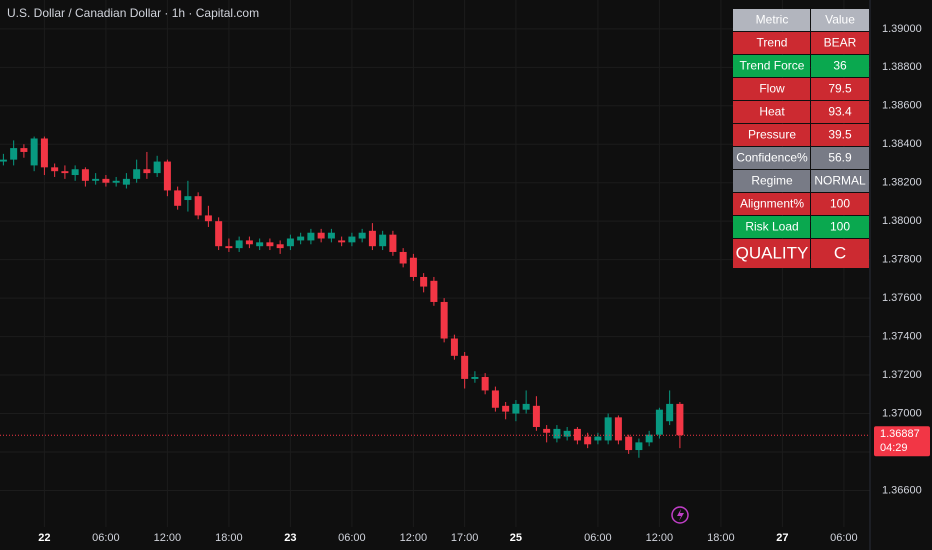 The image size is (932, 550). I want to click on x-tick-label: 27, so click(782, 538).